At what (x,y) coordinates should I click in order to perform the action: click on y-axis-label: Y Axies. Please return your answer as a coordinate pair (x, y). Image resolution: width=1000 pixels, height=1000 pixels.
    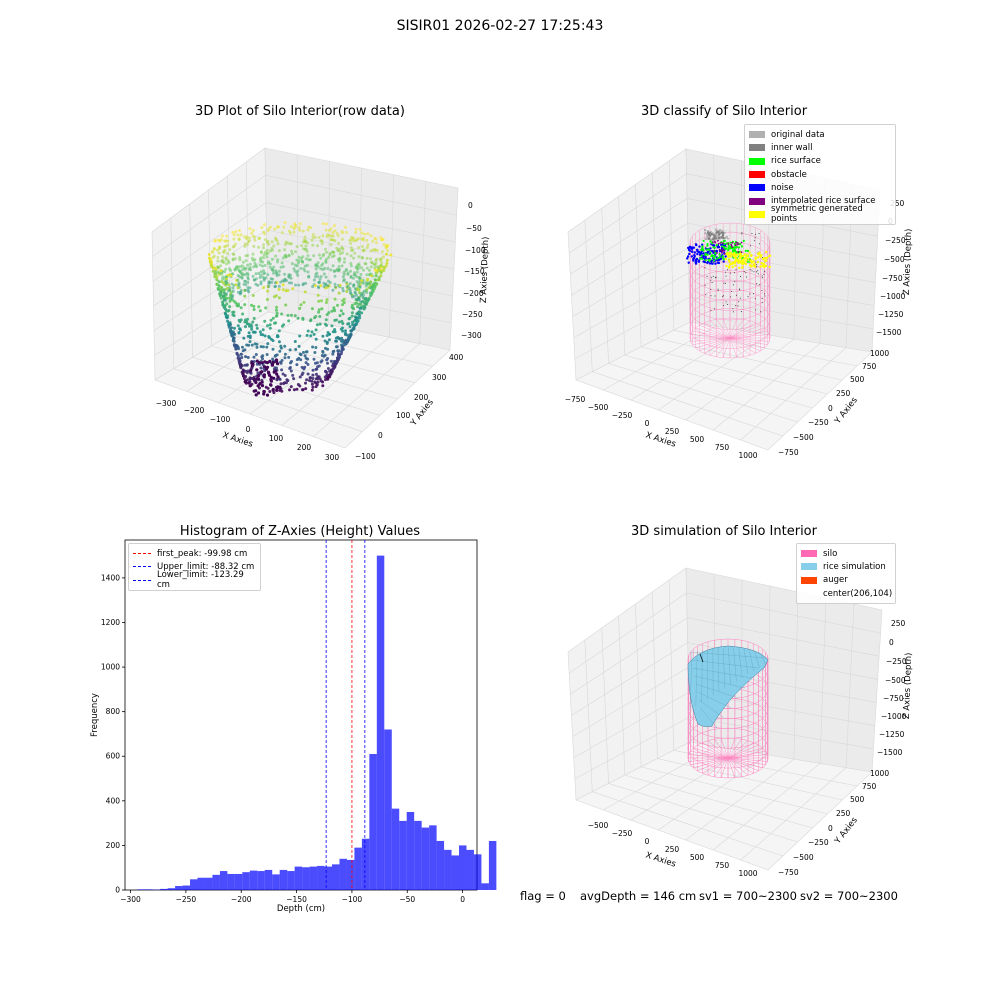
    Looking at the image, I should click on (846, 831).